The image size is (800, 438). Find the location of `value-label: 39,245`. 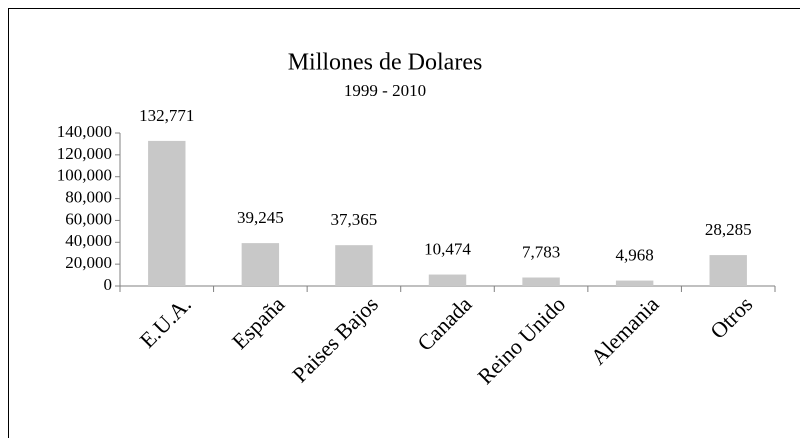

value-label: 39,245 is located at coordinates (260, 217).